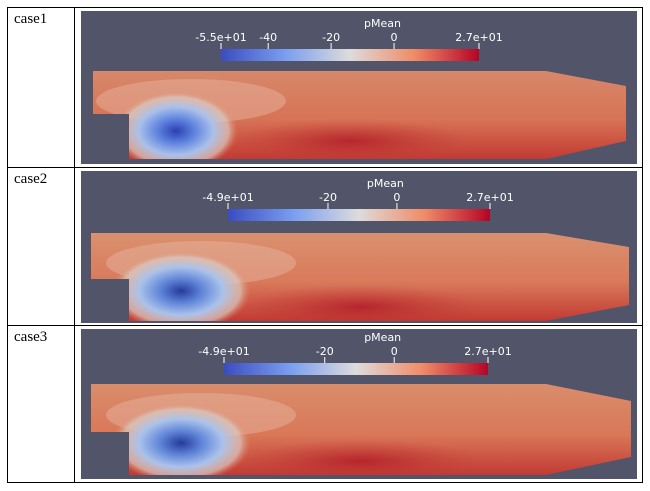 This screenshot has width=650, height=491. What do you see at coordinates (41, 404) in the screenshot?
I see `case-label-cell: case3` at bounding box center [41, 404].